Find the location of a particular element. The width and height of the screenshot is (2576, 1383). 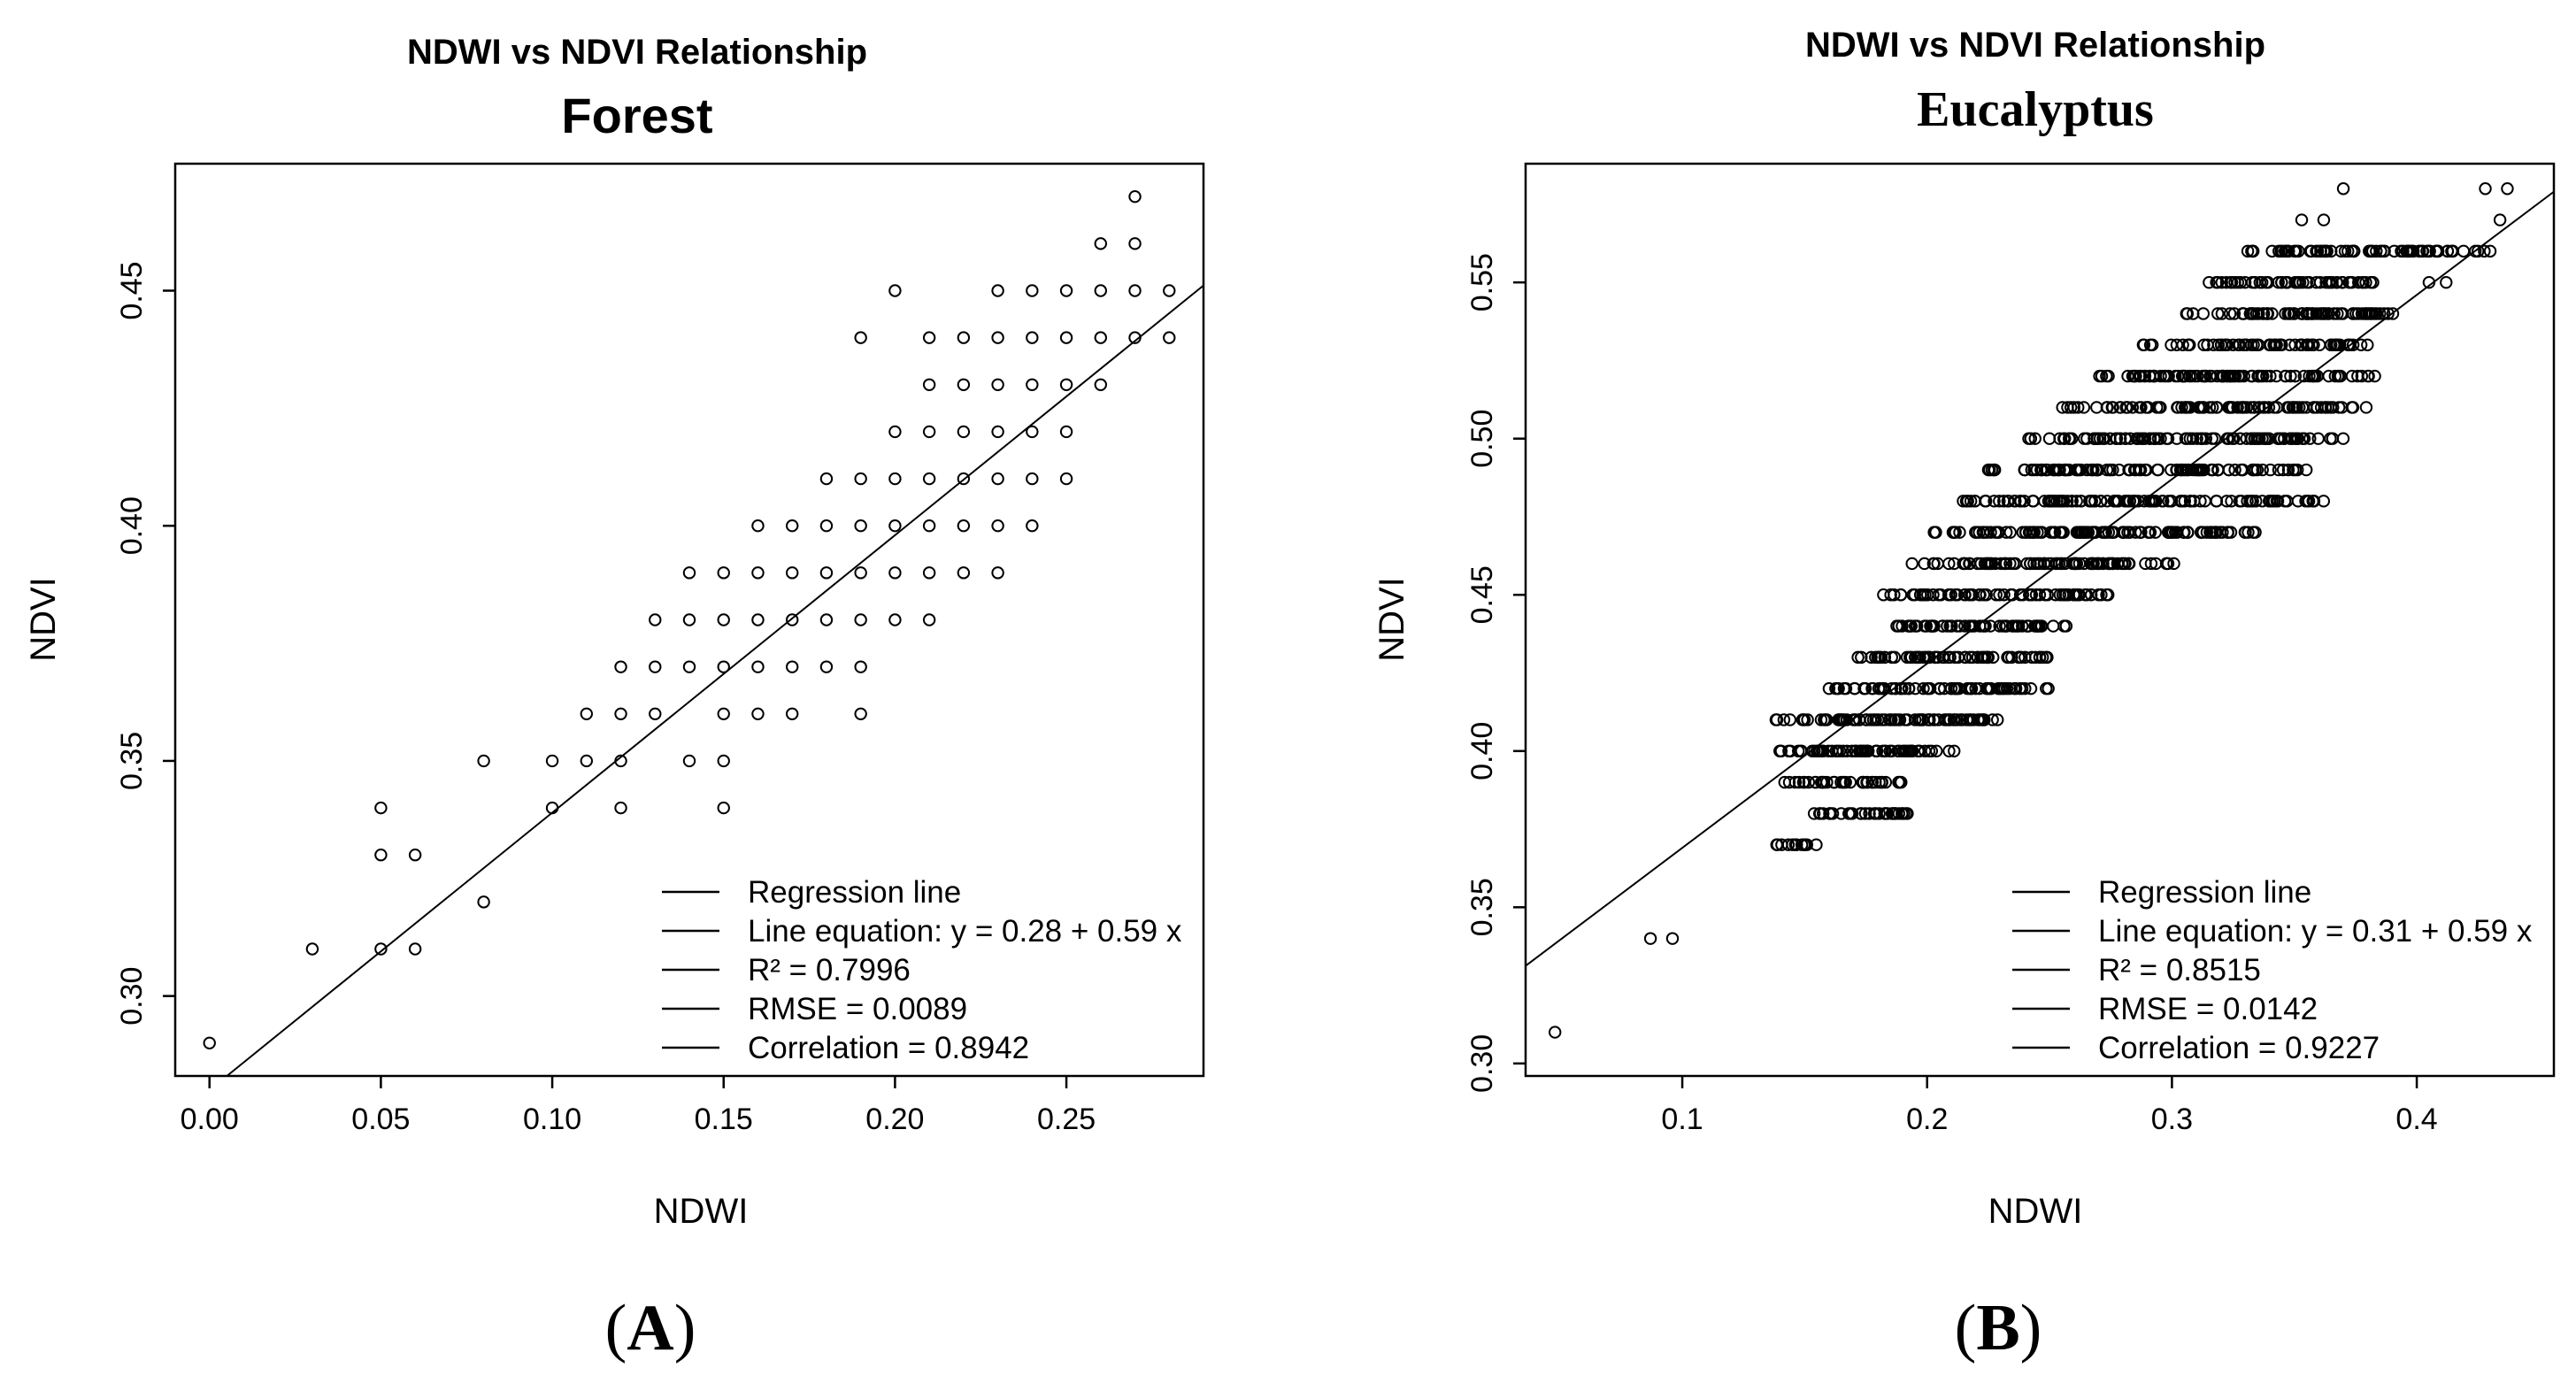

a-x-tick-label: 0.05 is located at coordinates (380, 1119).